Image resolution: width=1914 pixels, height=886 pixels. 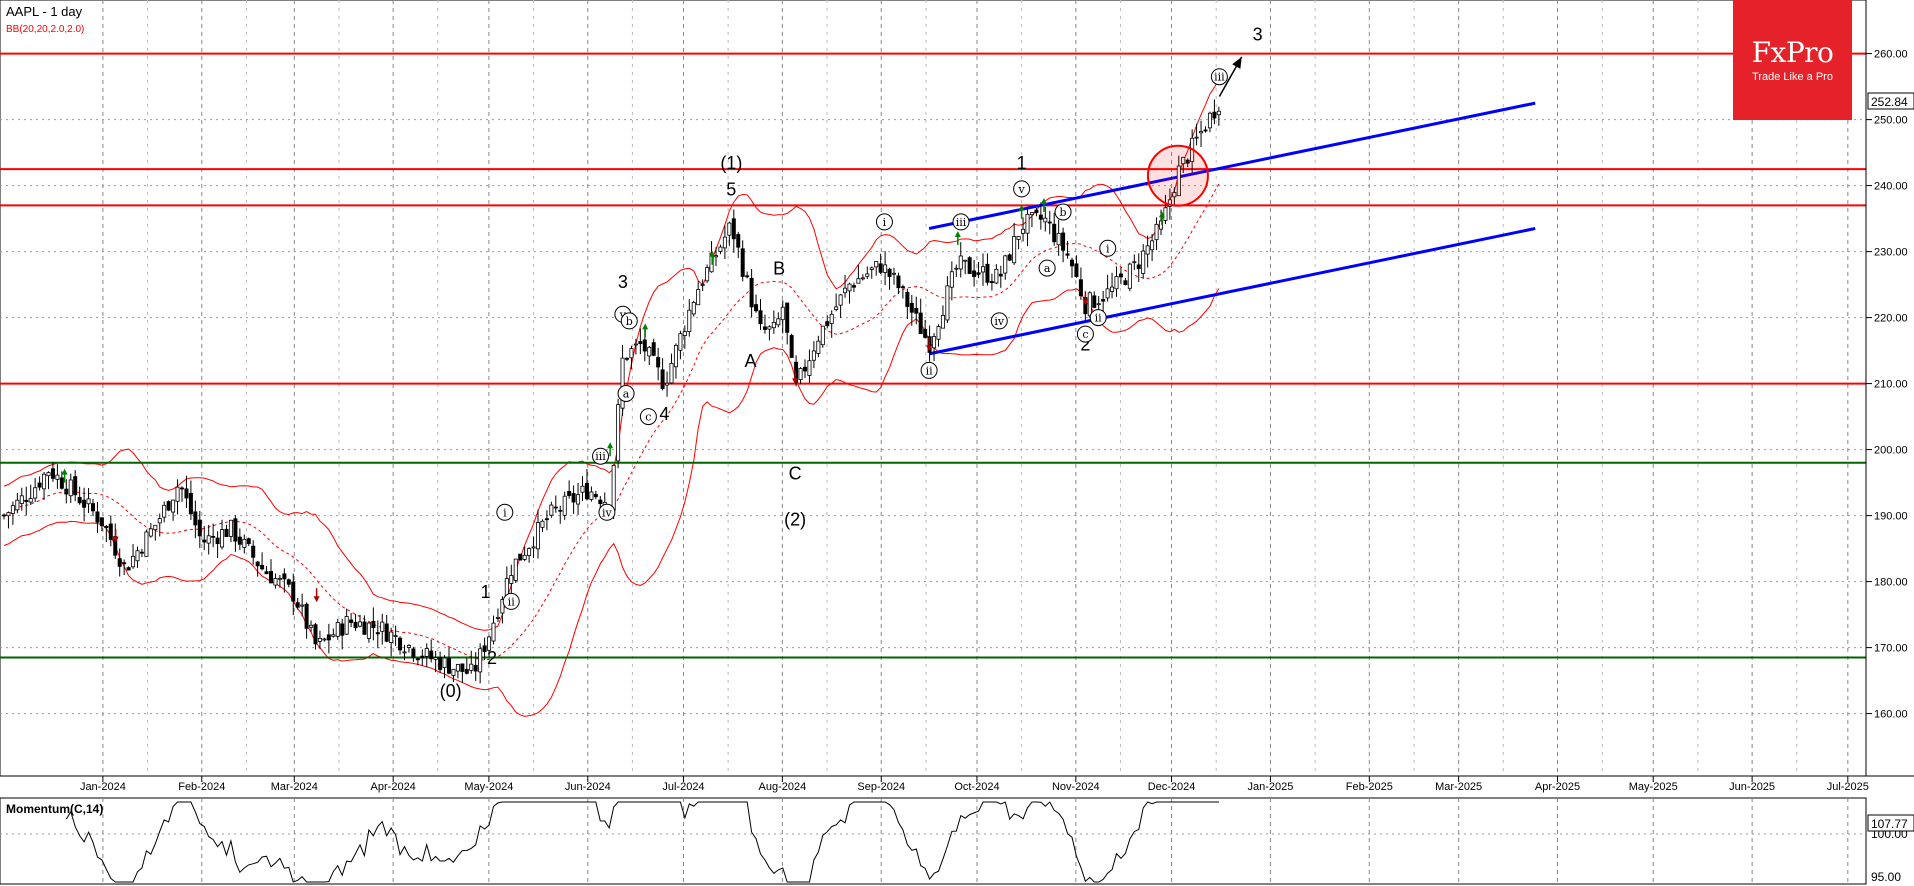 I want to click on wave-label-minor: ii, so click(x=1099, y=318).